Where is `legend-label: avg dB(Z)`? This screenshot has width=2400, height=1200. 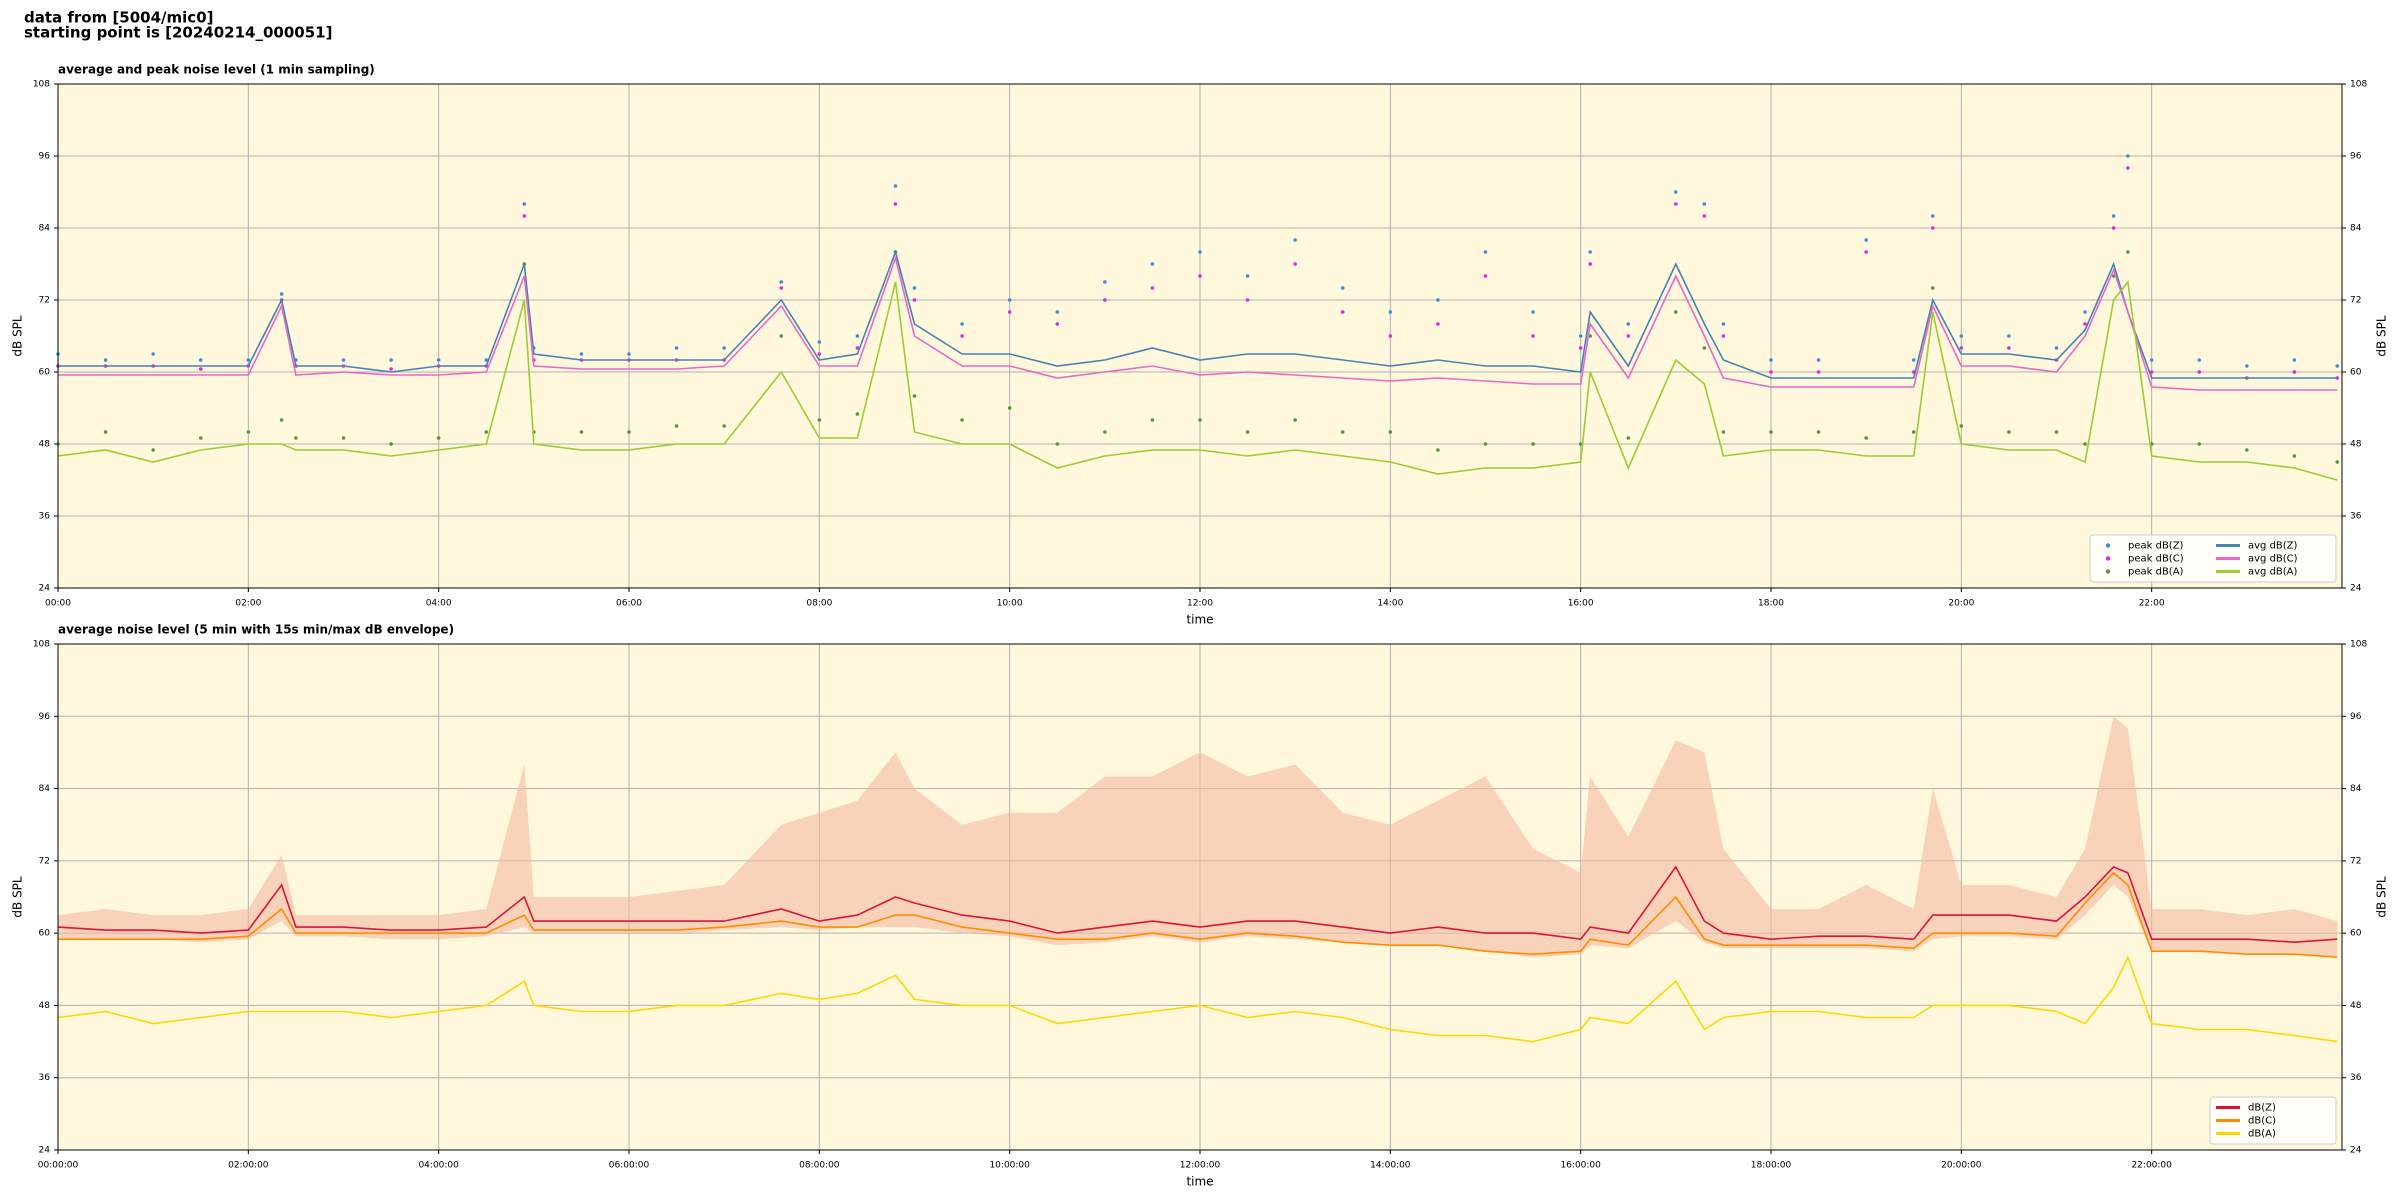
legend-label: avg dB(Z) is located at coordinates (2273, 546).